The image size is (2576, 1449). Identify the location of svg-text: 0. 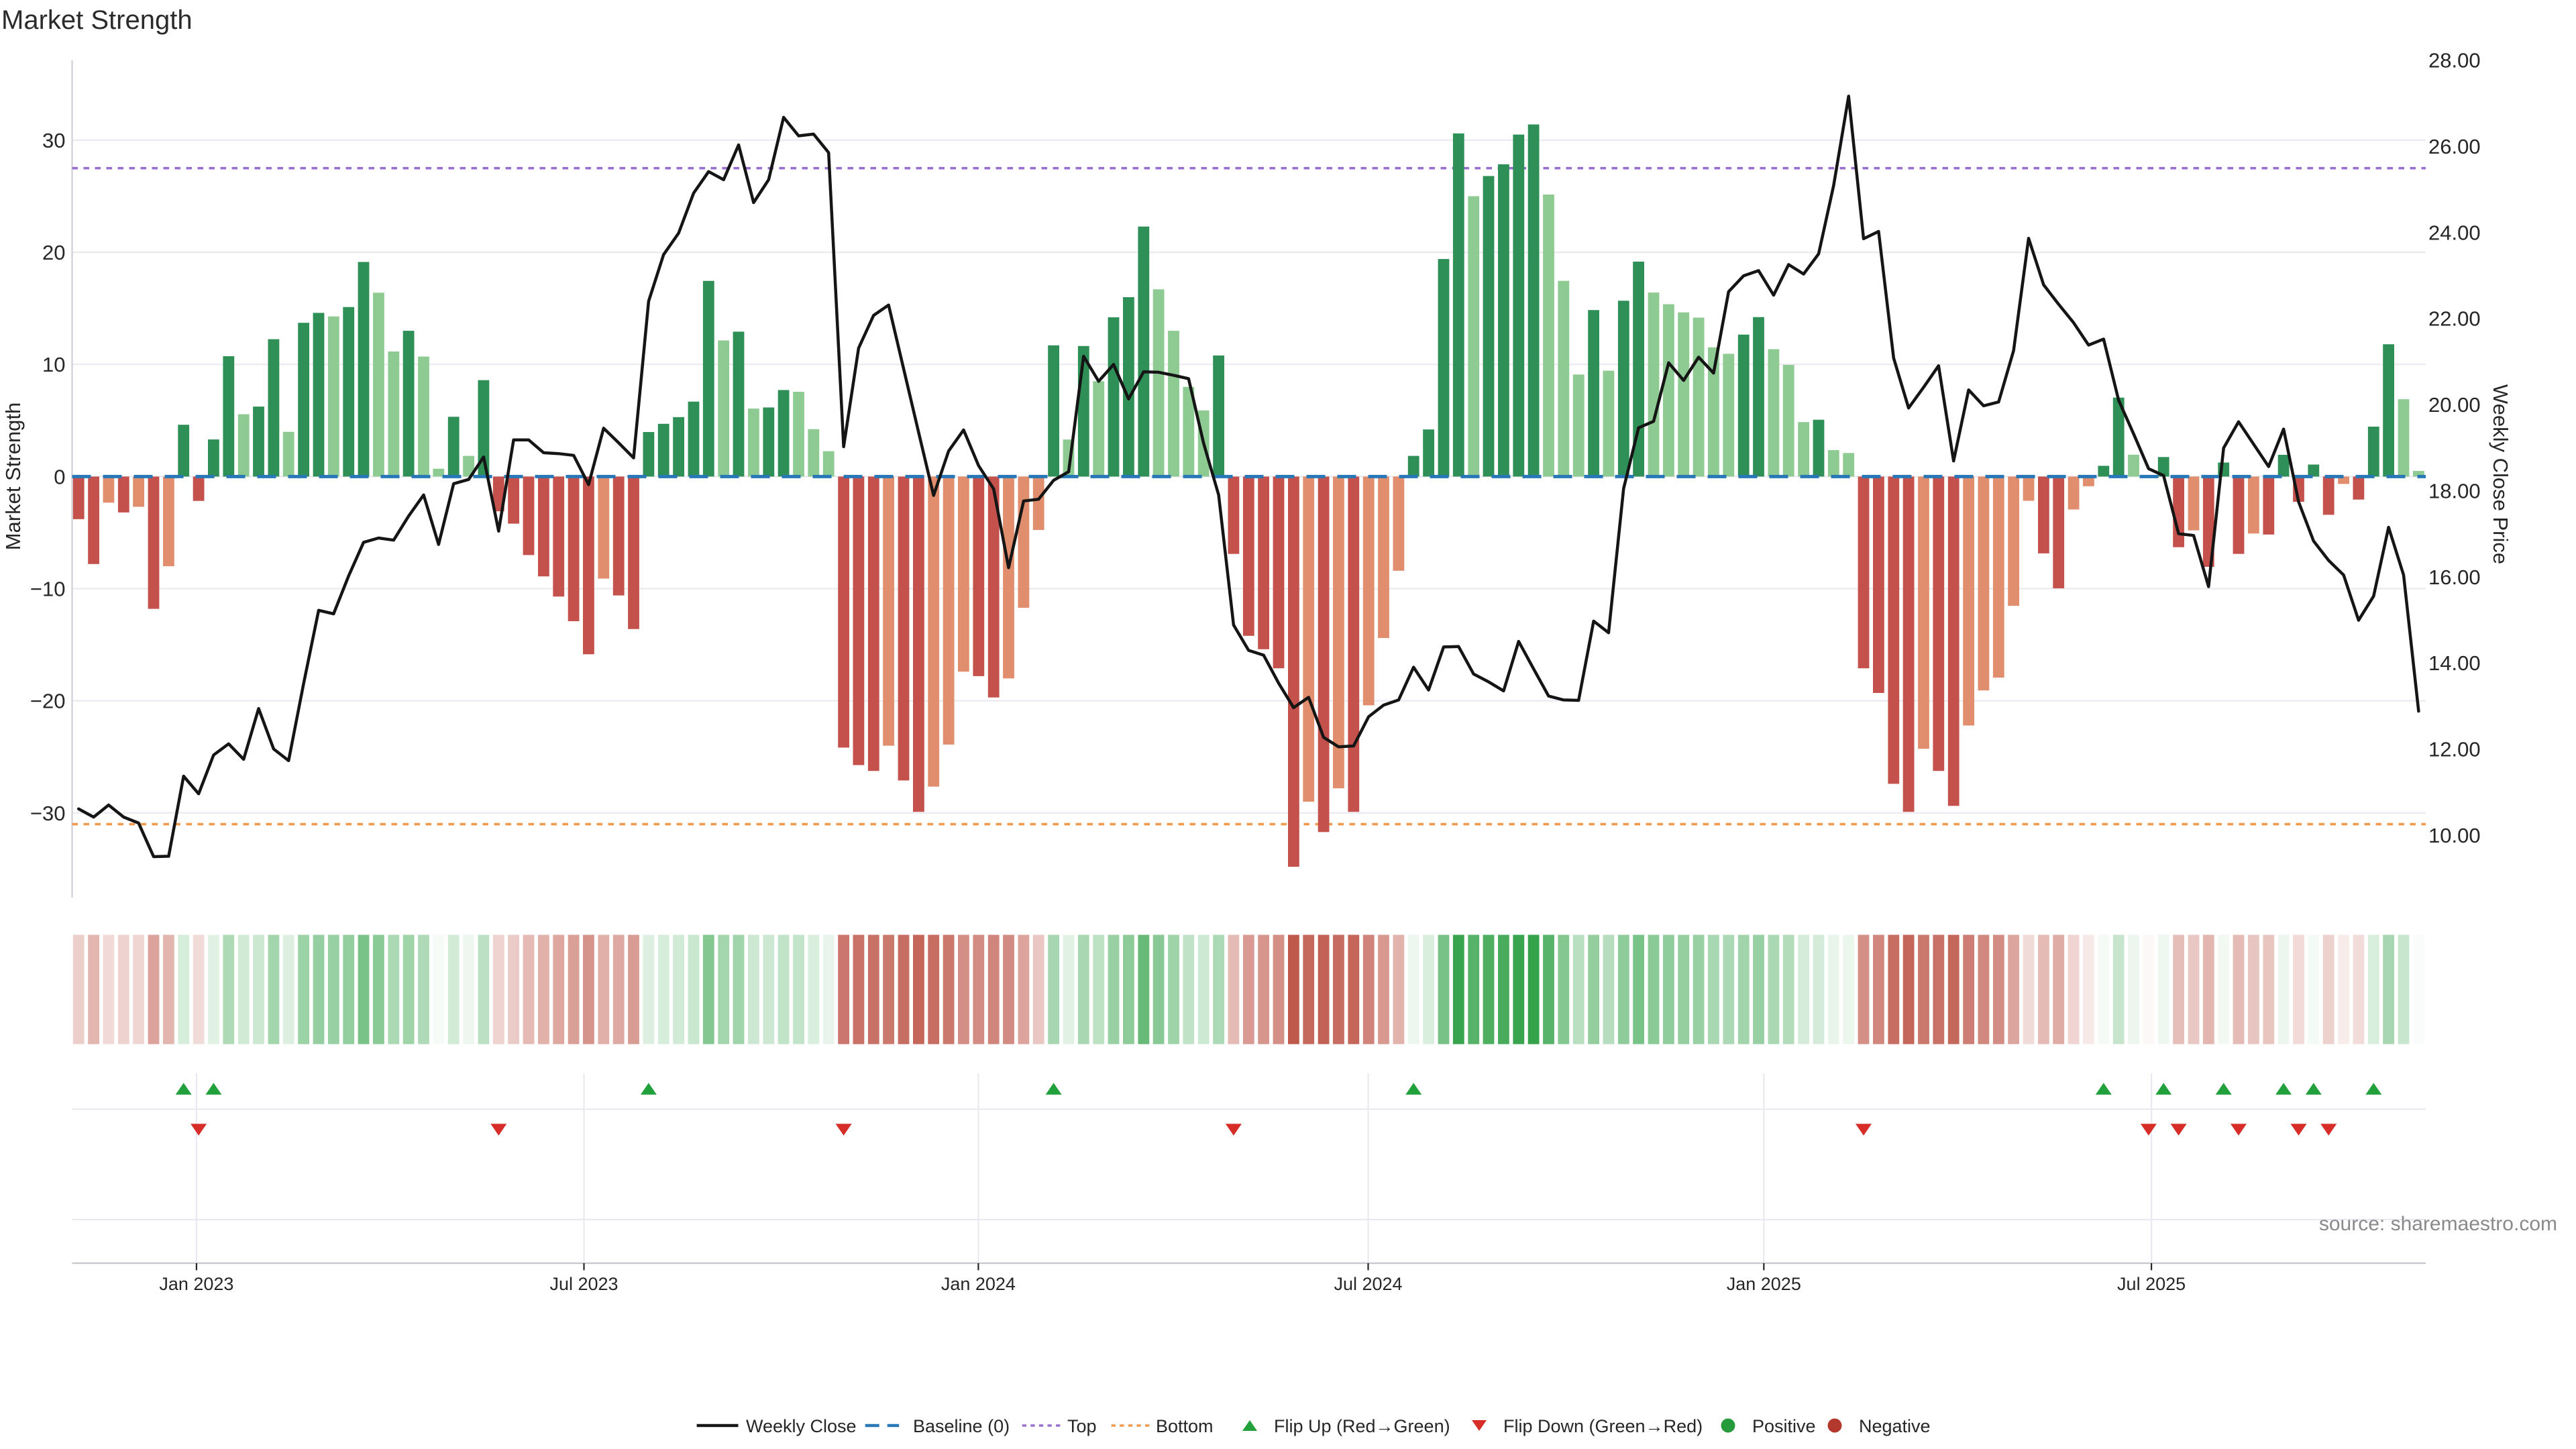
(59, 476).